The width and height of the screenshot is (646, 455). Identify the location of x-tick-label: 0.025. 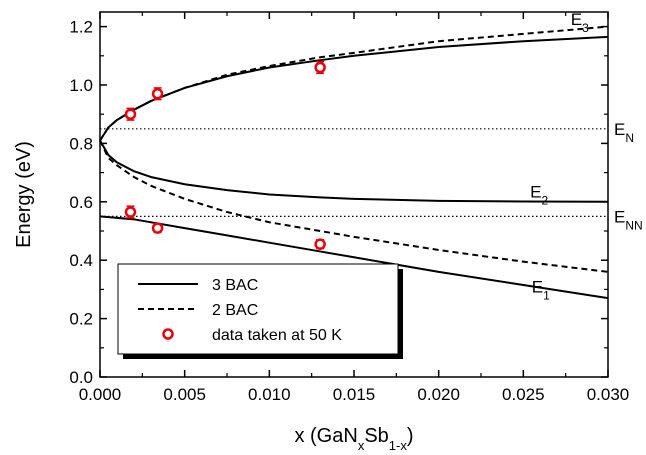
(523, 394).